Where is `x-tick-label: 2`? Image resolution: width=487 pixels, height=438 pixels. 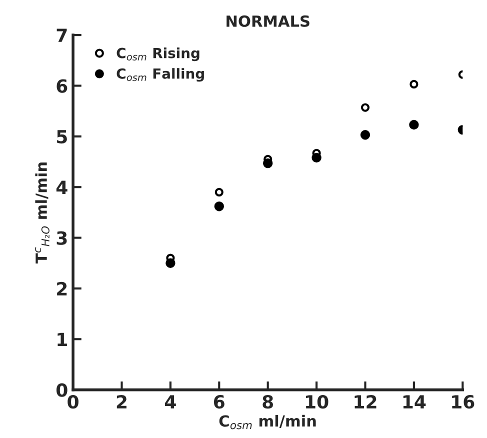 x-tick-label: 2 is located at coordinates (121, 401).